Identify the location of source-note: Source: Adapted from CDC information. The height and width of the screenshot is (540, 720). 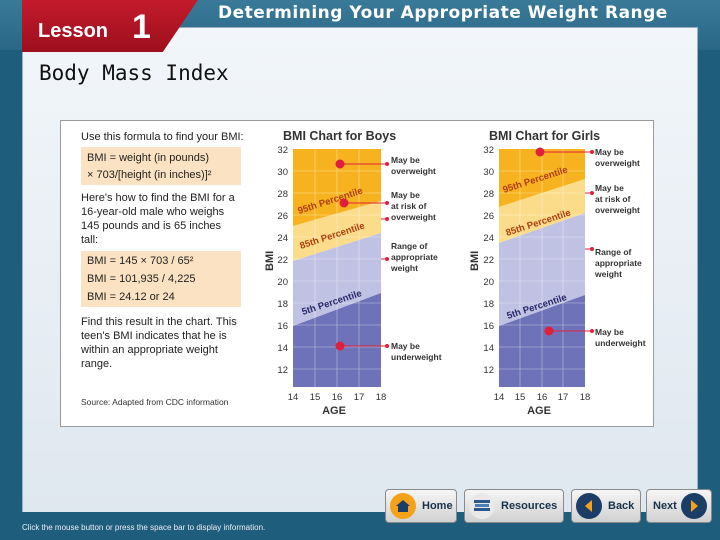
(155, 402).